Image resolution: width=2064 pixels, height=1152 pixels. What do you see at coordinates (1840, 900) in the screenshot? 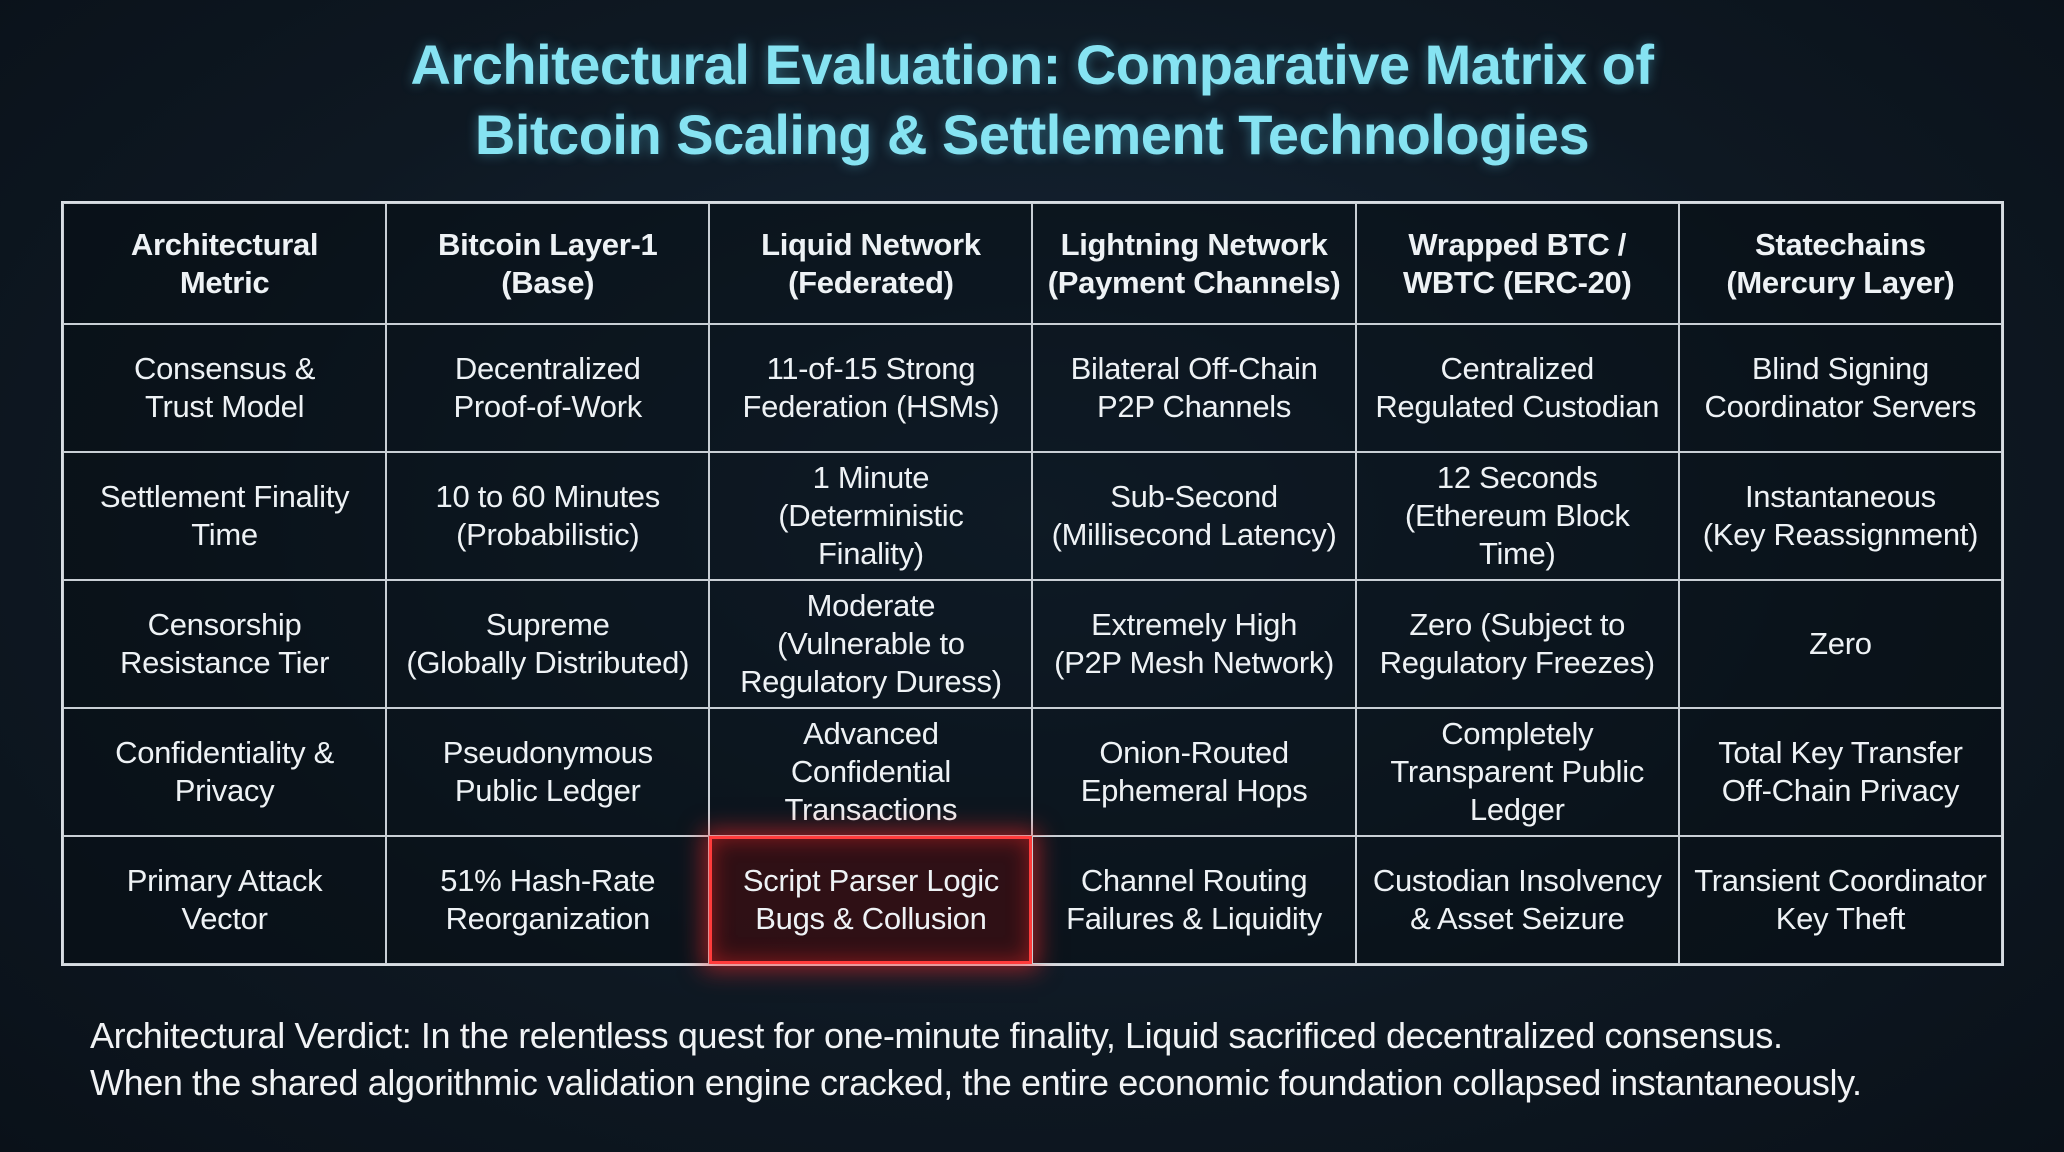
I see `table-cell: Transient Coordinator Key Theft` at bounding box center [1840, 900].